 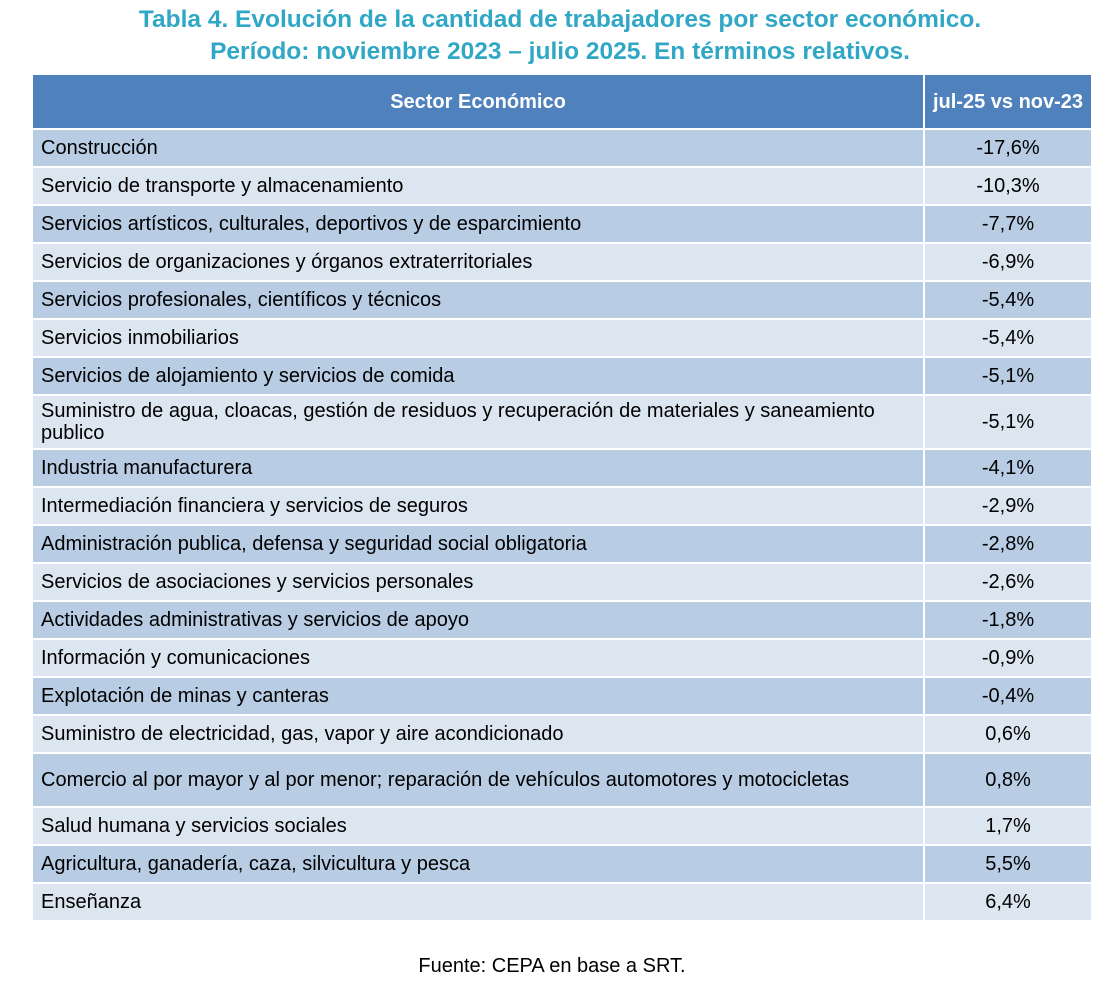 I want to click on change-cell: -2,8%, so click(x=1009, y=545).